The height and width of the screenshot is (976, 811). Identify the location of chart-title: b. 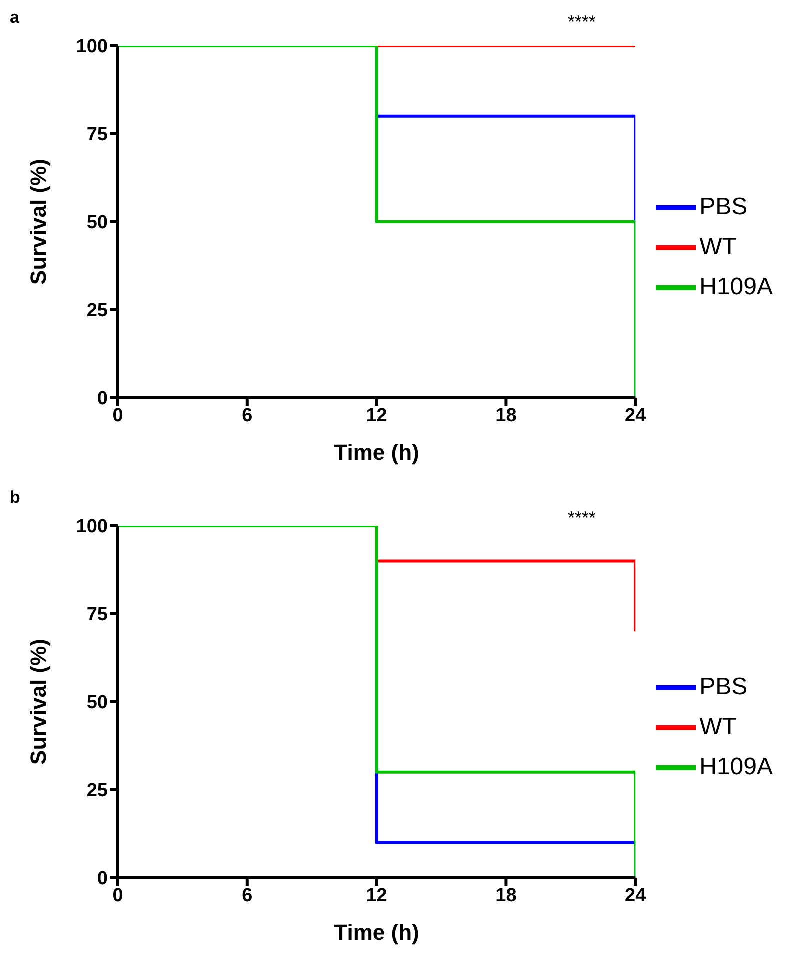
(15, 498).